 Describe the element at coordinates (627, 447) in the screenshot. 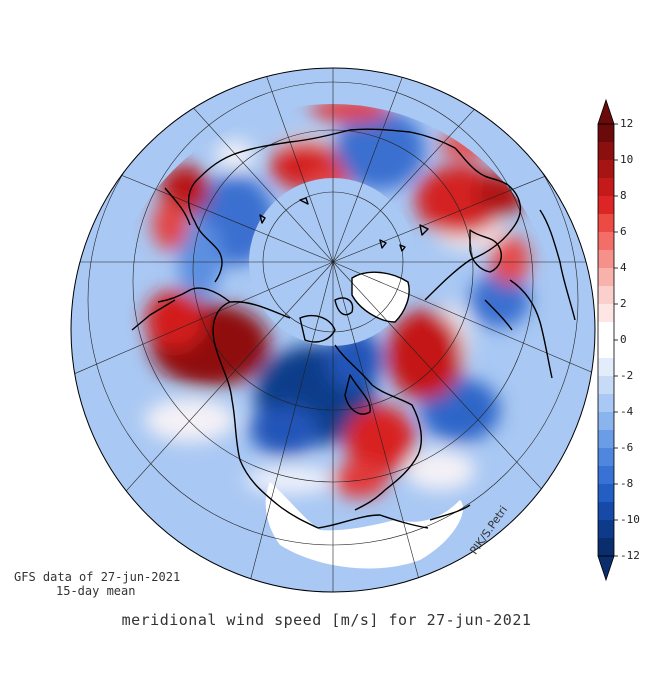

I see `colorbar-tick-label: -6` at that location.